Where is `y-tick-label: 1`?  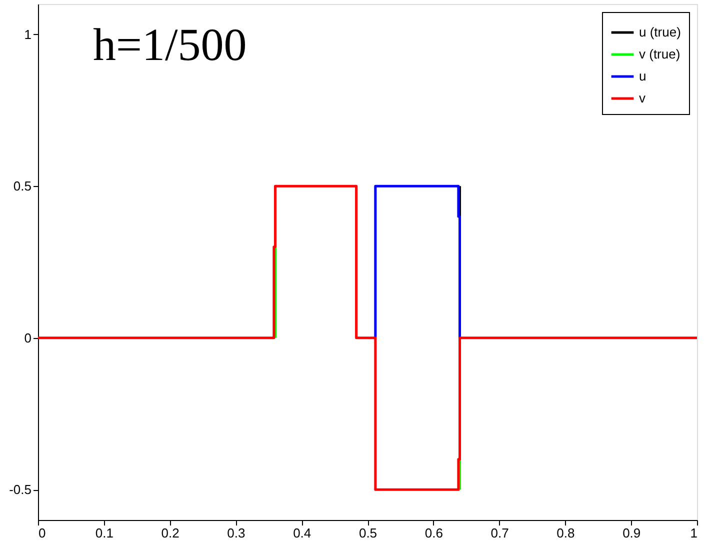
y-tick-label: 1 is located at coordinates (28, 34).